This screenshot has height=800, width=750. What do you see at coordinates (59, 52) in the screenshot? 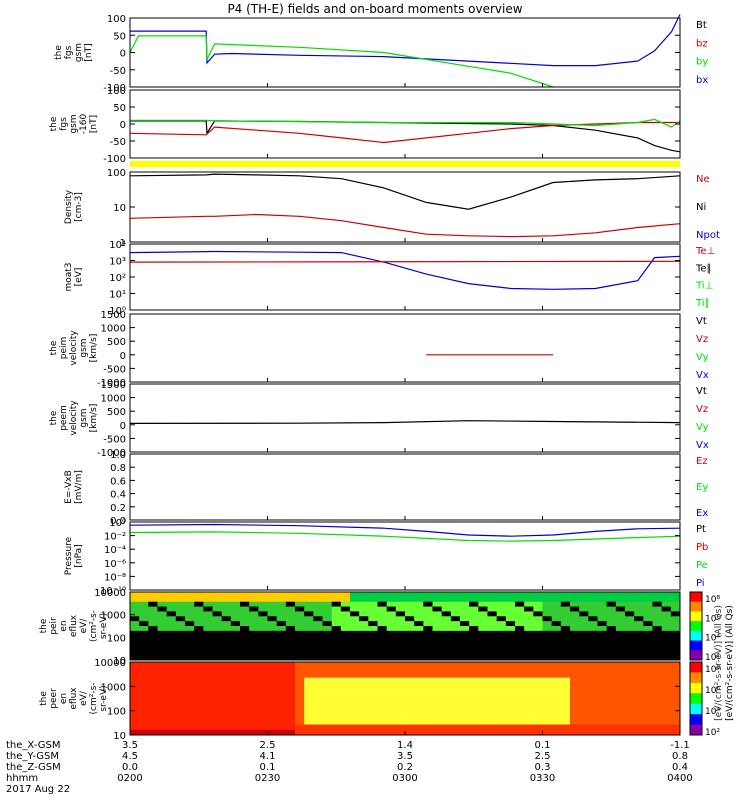
I see `ylabel-fgs: the` at bounding box center [59, 52].